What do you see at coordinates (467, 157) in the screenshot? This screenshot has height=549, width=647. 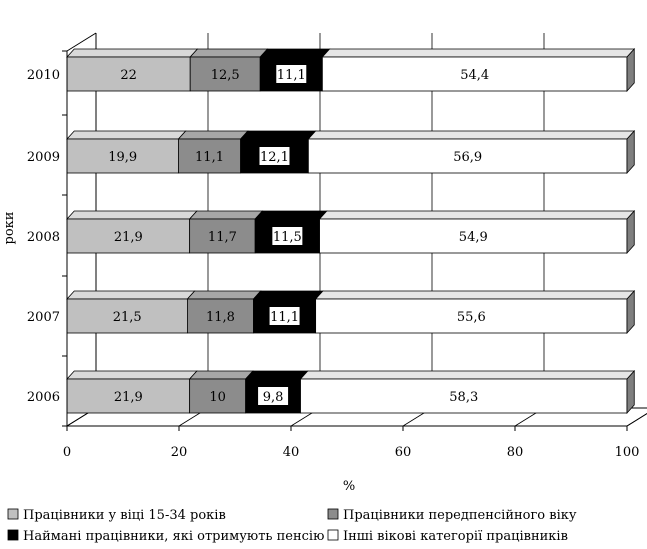 I see `data-label-2009-3: 56,9` at bounding box center [467, 157].